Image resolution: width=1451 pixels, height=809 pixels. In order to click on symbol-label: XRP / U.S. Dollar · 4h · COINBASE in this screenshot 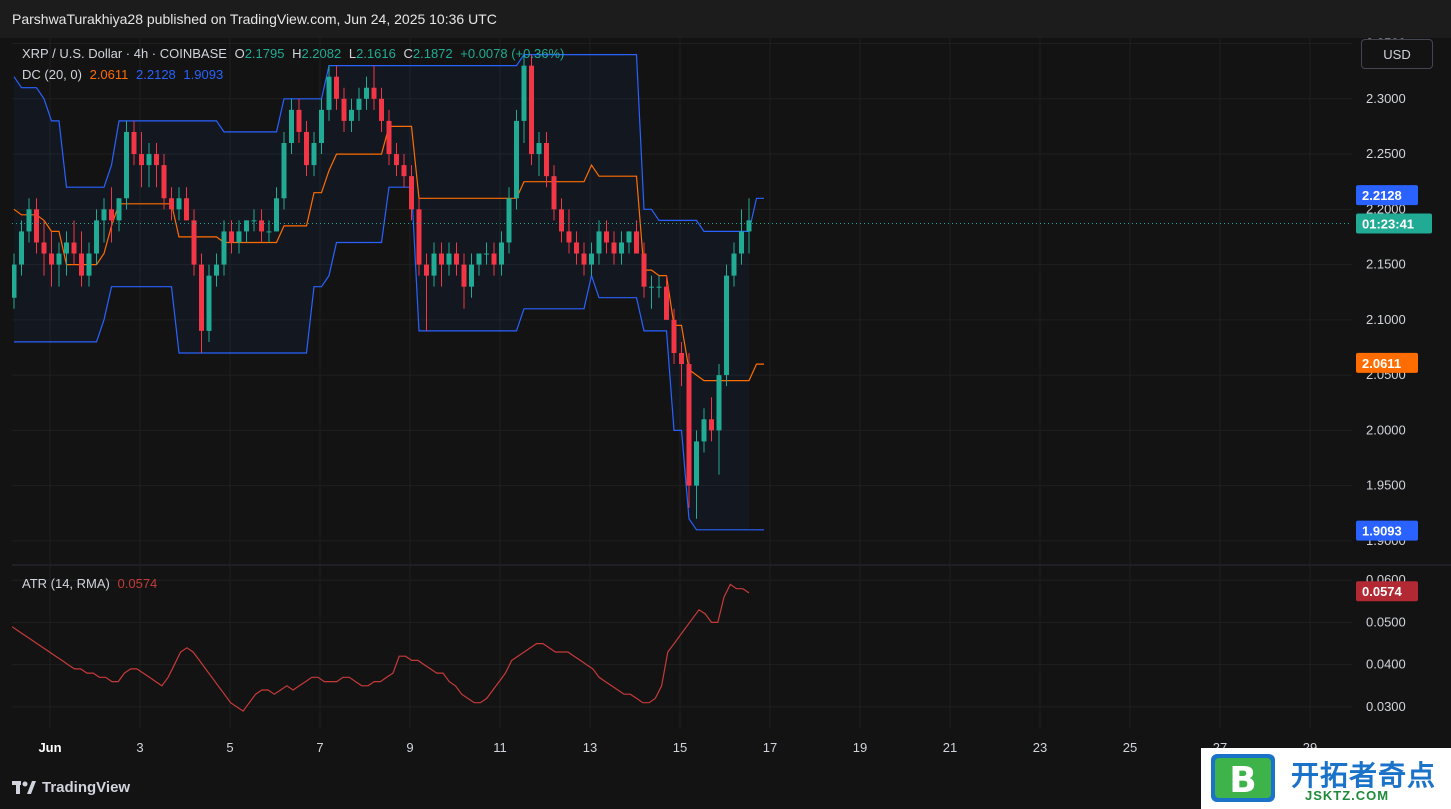, I will do `click(124, 53)`.